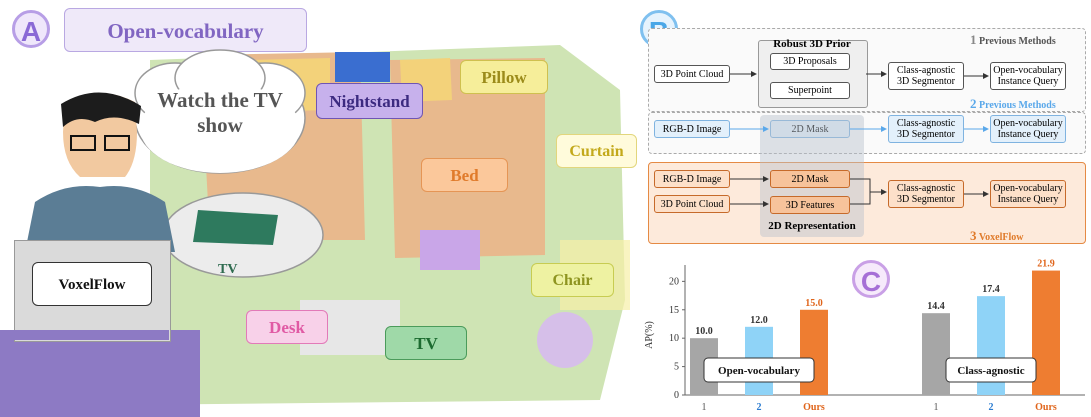  What do you see at coordinates (287, 327) in the screenshot?
I see `tag-desk: Desk` at bounding box center [287, 327].